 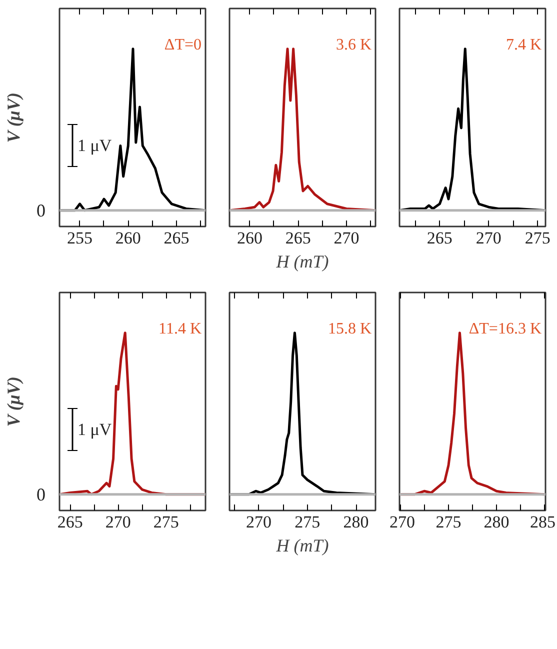 I want to click on x-tick-label: 285, so click(x=543, y=522).